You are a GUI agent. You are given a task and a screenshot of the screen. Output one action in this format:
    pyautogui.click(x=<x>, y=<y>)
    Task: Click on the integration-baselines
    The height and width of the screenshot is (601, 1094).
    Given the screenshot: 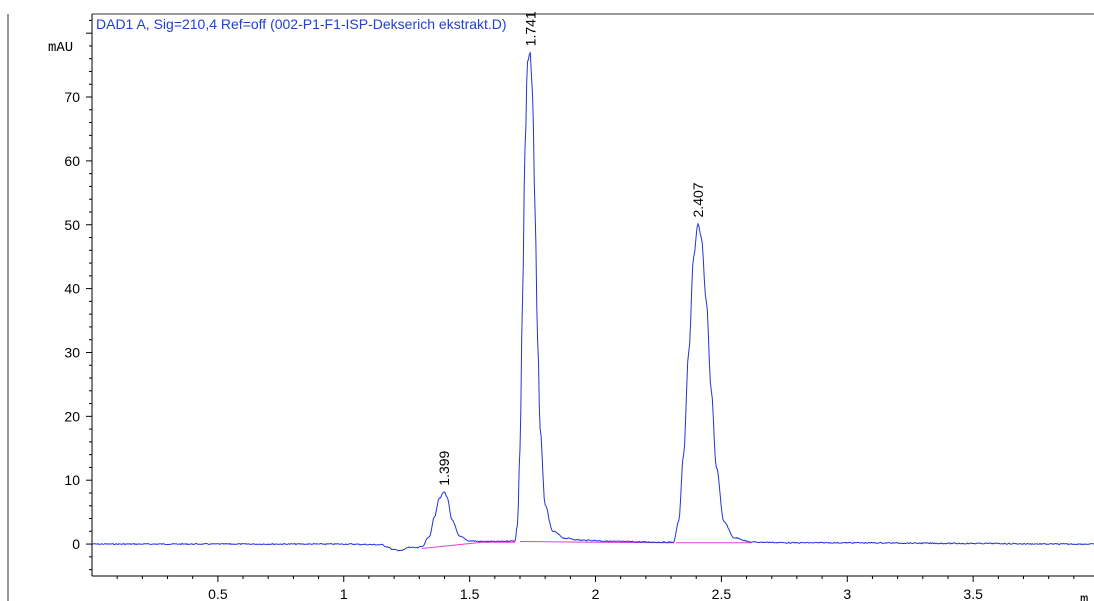 What is the action you would take?
    pyautogui.click(x=586, y=545)
    